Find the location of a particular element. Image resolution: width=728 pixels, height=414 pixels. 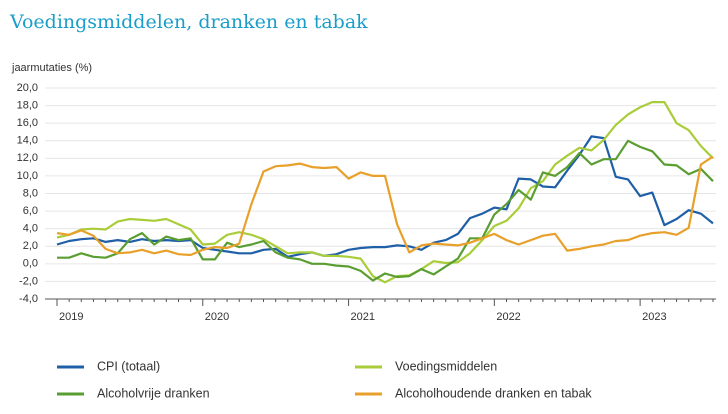

legend-label: Alcoholvrije dranken is located at coordinates (153, 393).